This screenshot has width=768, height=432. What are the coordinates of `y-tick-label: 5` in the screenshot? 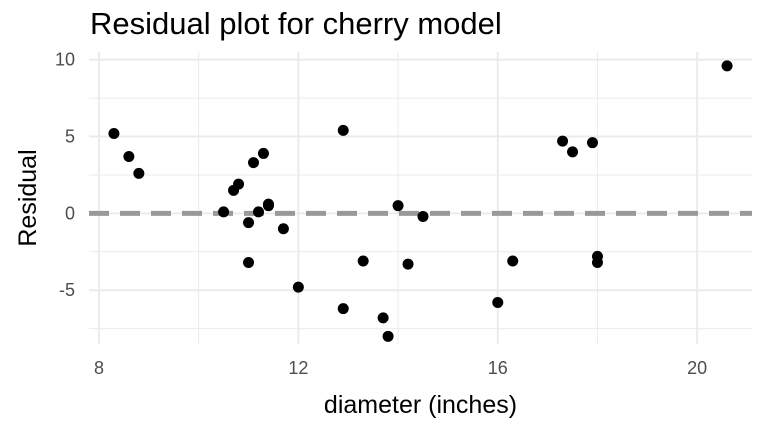 It's located at (70, 137).